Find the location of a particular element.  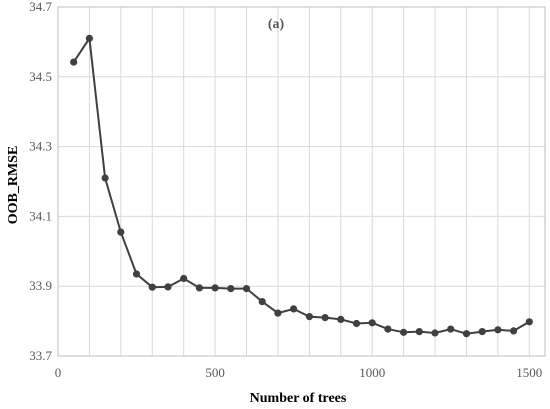

x-axis-title: Number of trees is located at coordinates (298, 398).